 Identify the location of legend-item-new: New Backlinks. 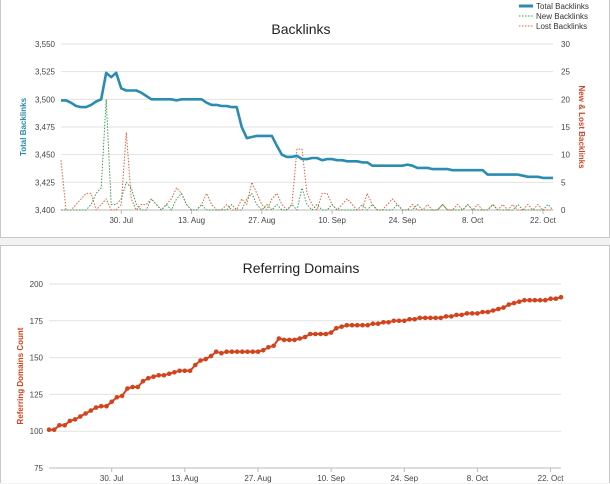
(562, 16).